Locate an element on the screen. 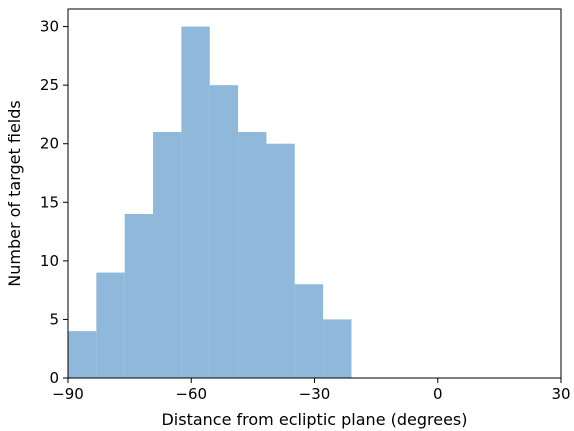  x-axis-ticks: −90 −60 −30 0 30 is located at coordinates (311, 390).